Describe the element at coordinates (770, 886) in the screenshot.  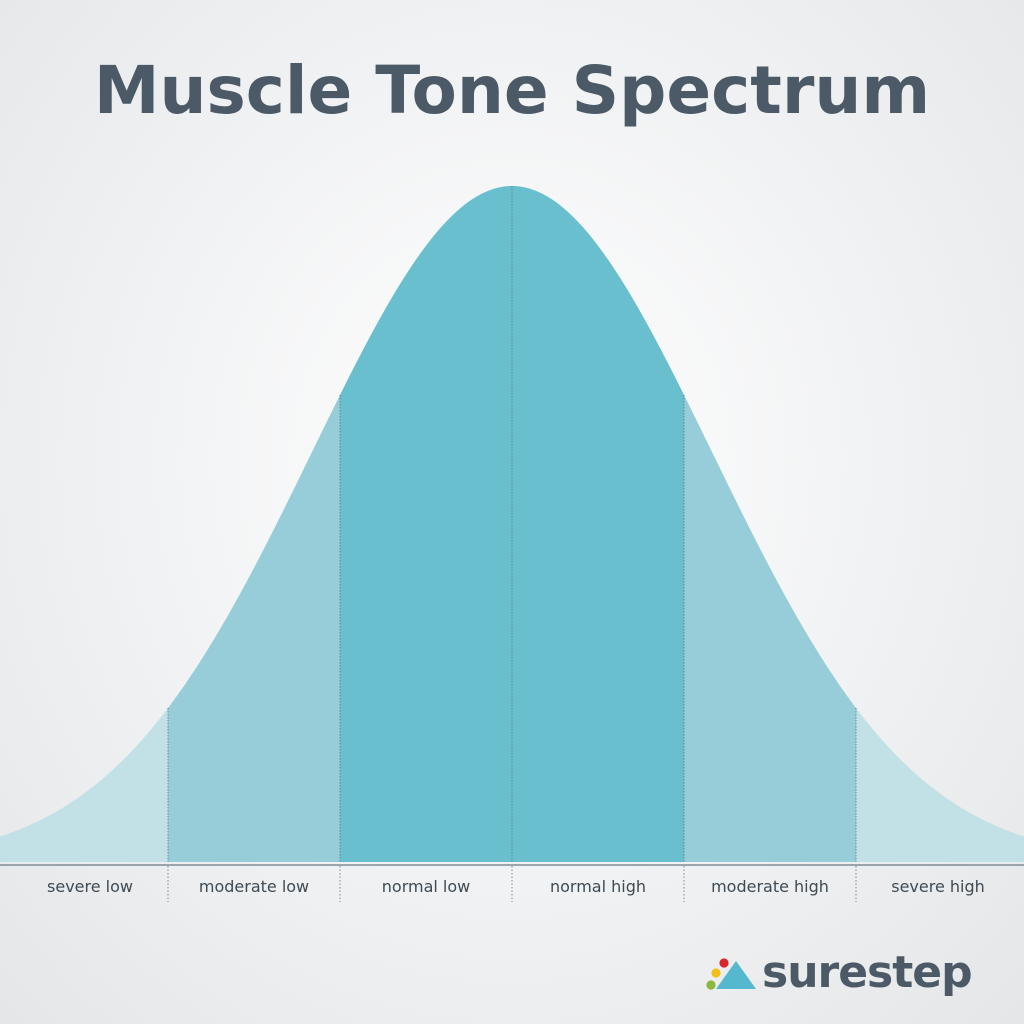
I see `category-label-moderate-high: moderate high` at that location.